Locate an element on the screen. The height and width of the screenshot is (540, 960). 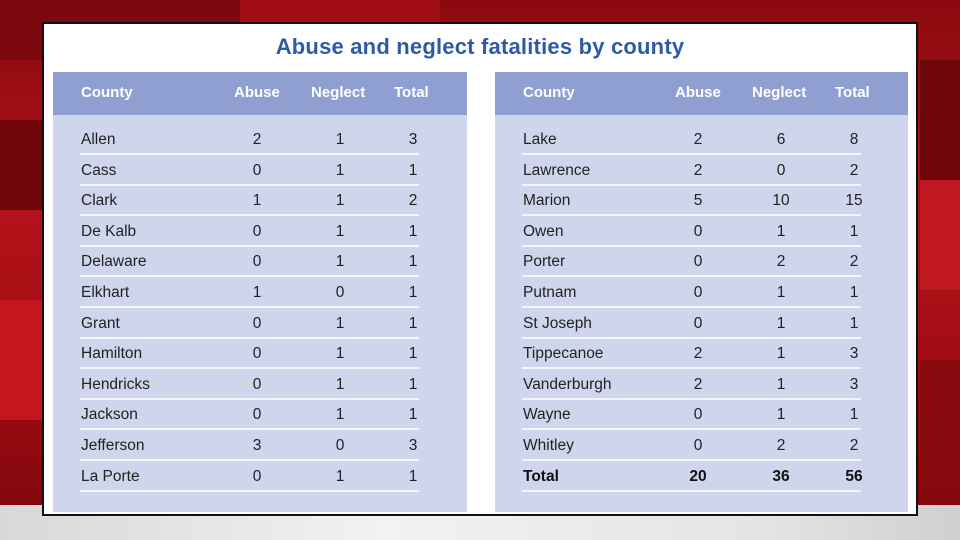
county-cell: La Porte is located at coordinates (110, 476).